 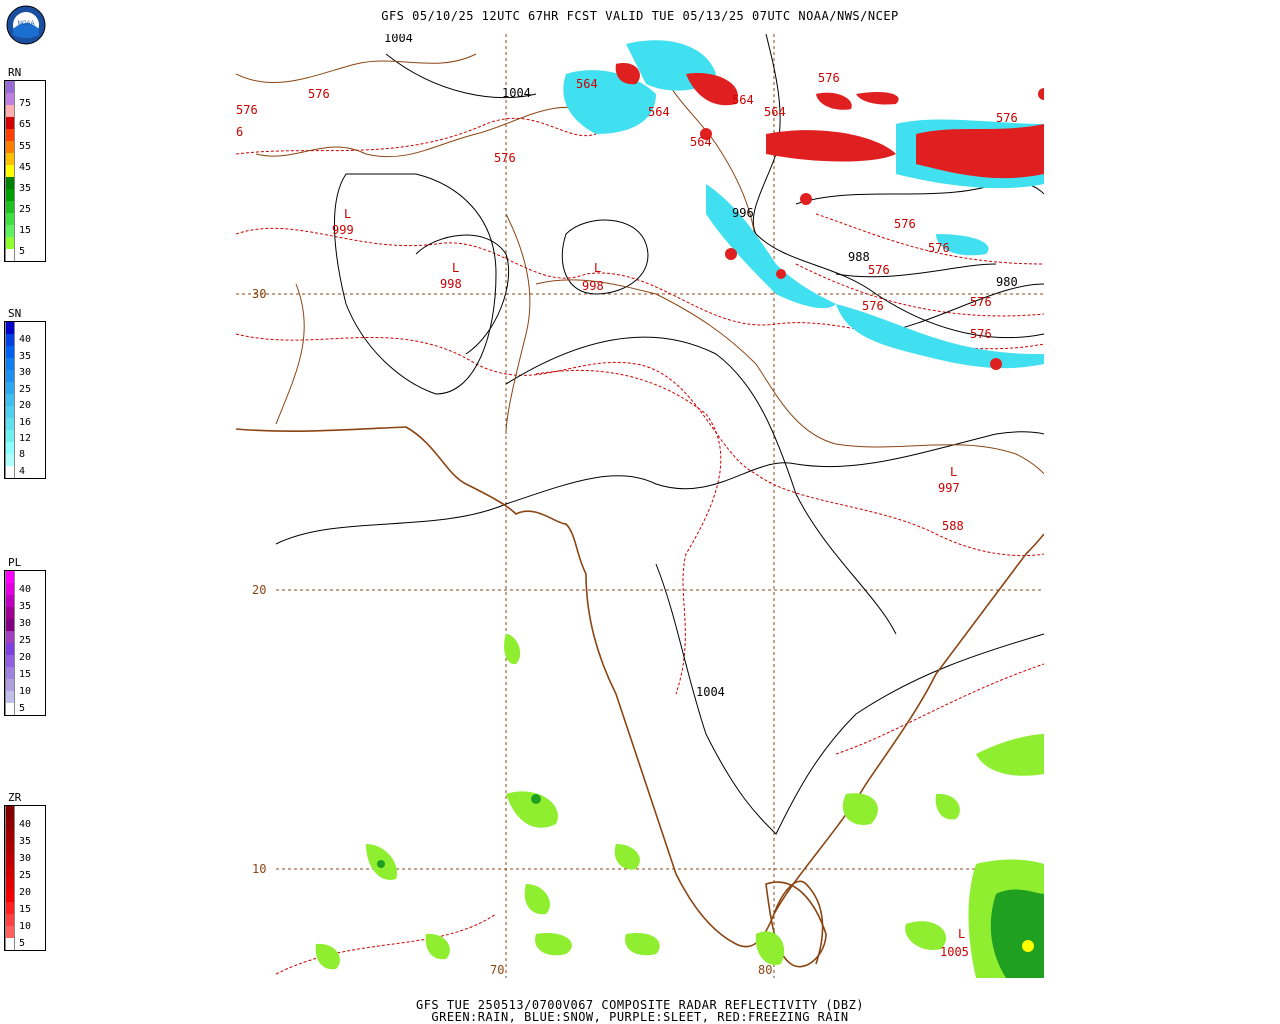 What do you see at coordinates (954, 943) in the screenshot?
I see `low-center: L 1005` at bounding box center [954, 943].